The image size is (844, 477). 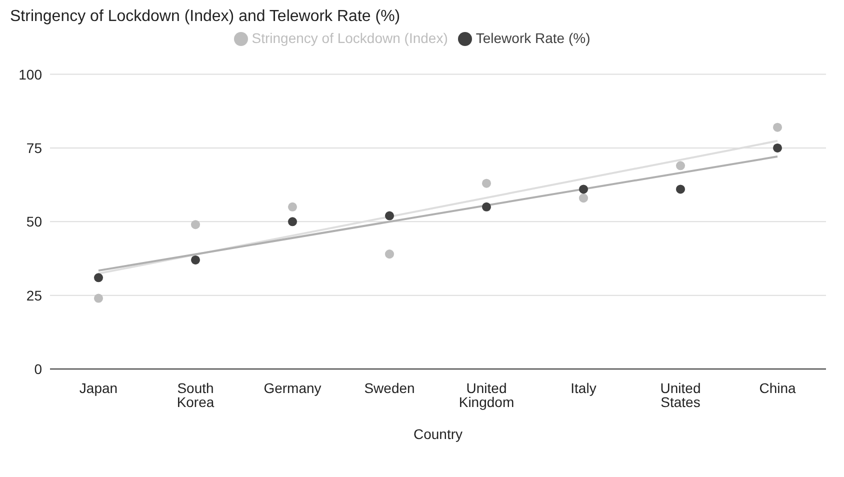 I want to click on y-tick-label: 50, so click(x=34, y=222).